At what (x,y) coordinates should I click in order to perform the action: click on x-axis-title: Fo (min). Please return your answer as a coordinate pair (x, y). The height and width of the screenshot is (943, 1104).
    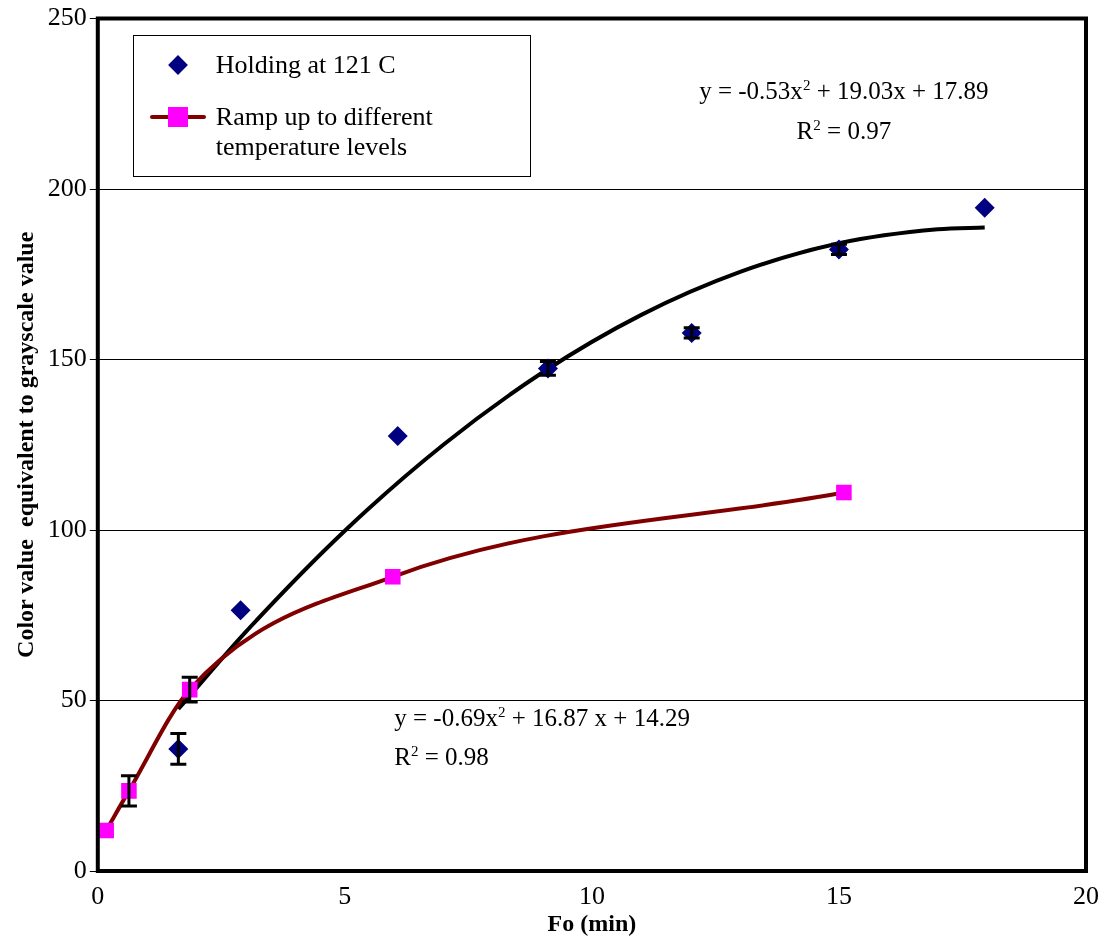
    Looking at the image, I should click on (592, 922).